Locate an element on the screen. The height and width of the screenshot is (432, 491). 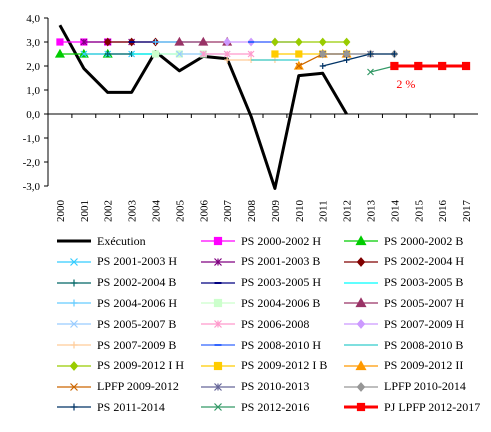
legend-label: PS 2006-2008 is located at coordinates (275, 323).